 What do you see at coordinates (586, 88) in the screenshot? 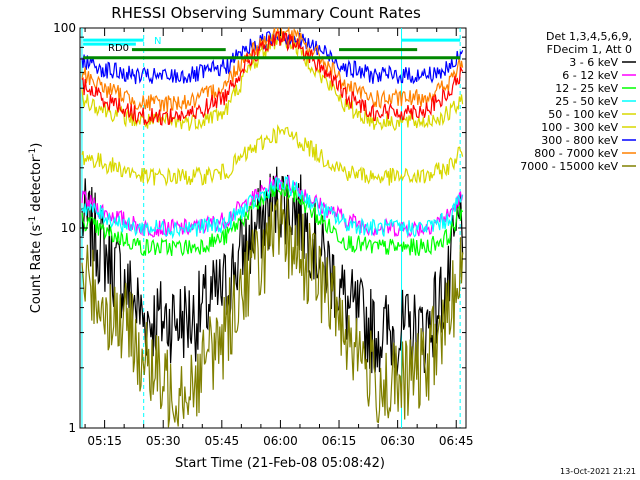
I see `legend-label-2: 12 - 25 keV` at bounding box center [586, 88].